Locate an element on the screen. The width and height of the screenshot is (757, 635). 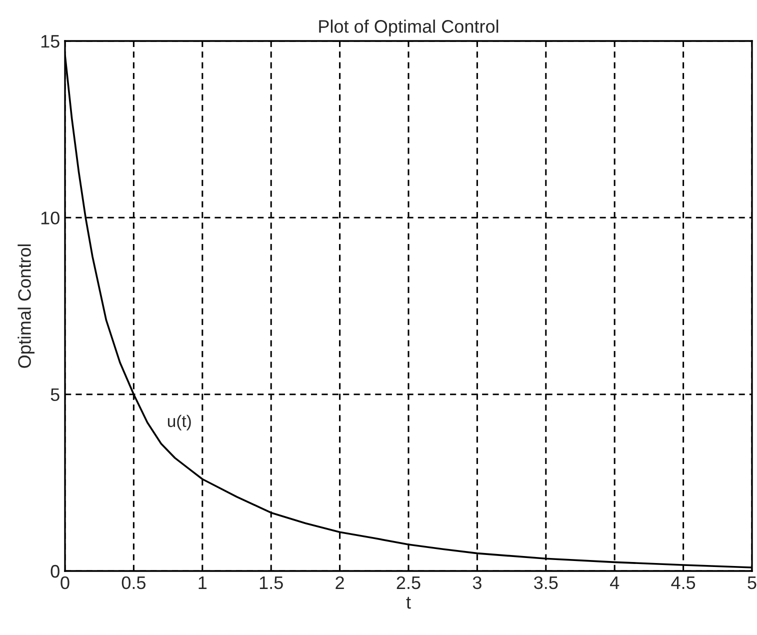
x-tick-label: 2 is located at coordinates (340, 582).